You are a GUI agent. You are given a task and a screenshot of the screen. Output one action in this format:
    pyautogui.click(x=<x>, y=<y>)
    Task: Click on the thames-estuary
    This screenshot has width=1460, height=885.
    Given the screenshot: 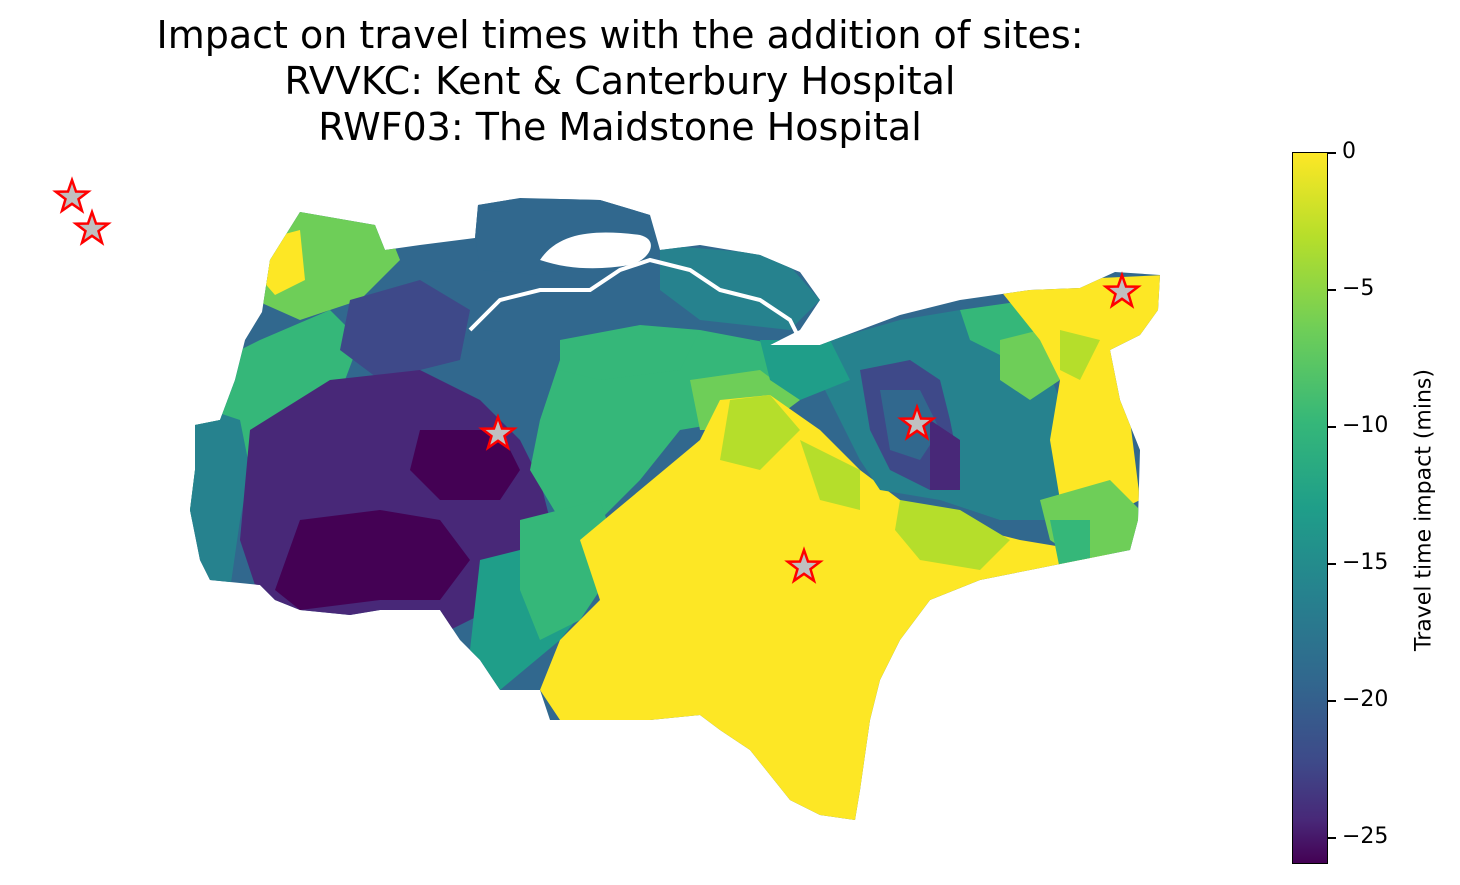 What is the action you would take?
    pyautogui.click(x=635, y=299)
    